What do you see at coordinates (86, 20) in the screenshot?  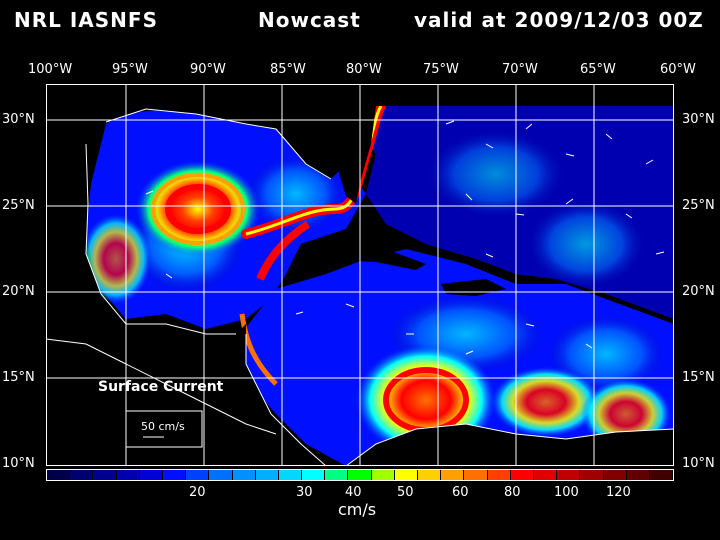 I see `agency-title: NRL IASNFS` at bounding box center [86, 20].